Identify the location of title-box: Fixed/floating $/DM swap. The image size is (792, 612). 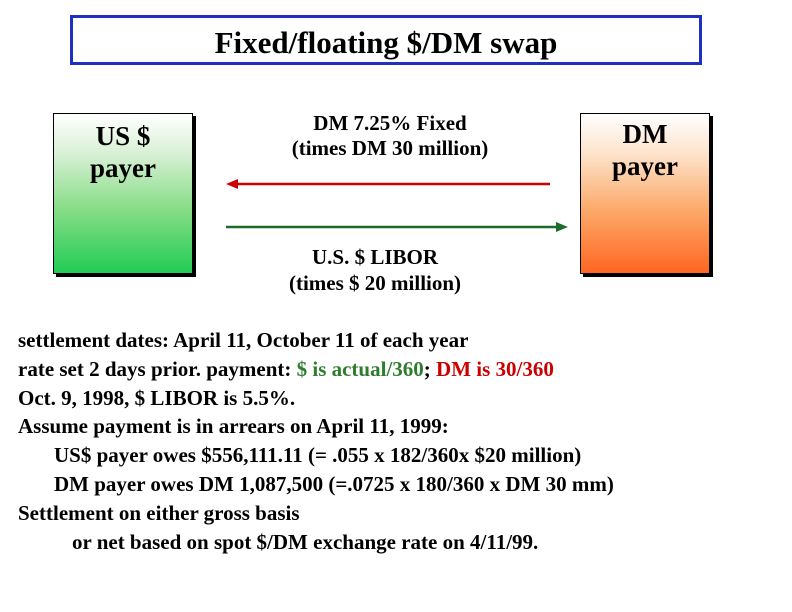
(386, 40).